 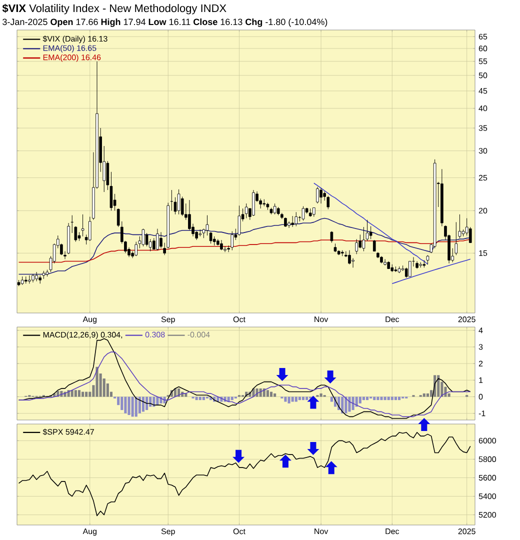 What do you see at coordinates (82, 336) in the screenshot?
I see `legend-label: MACD(12,26,9) 0.304,` at bounding box center [82, 336].